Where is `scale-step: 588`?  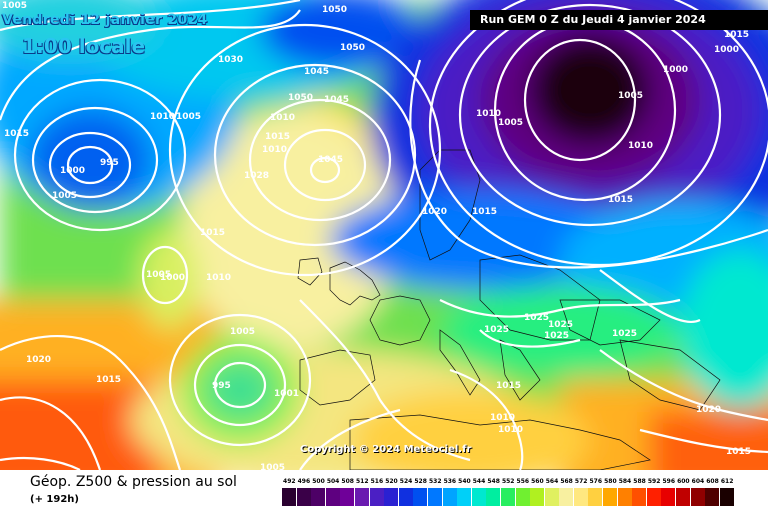 scale-step: 588 is located at coordinates (639, 491).